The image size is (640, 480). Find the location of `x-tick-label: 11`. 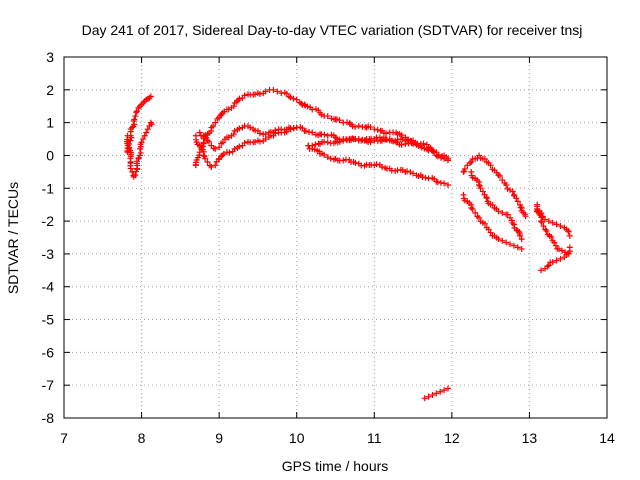

x-tick-label: 11 is located at coordinates (374, 438).